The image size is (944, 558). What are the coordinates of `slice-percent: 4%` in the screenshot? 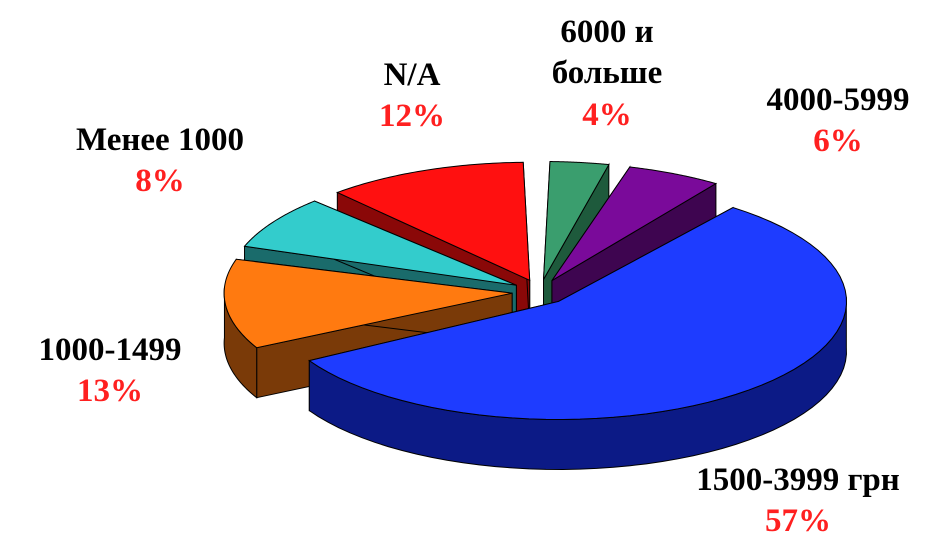 It's located at (607, 114).